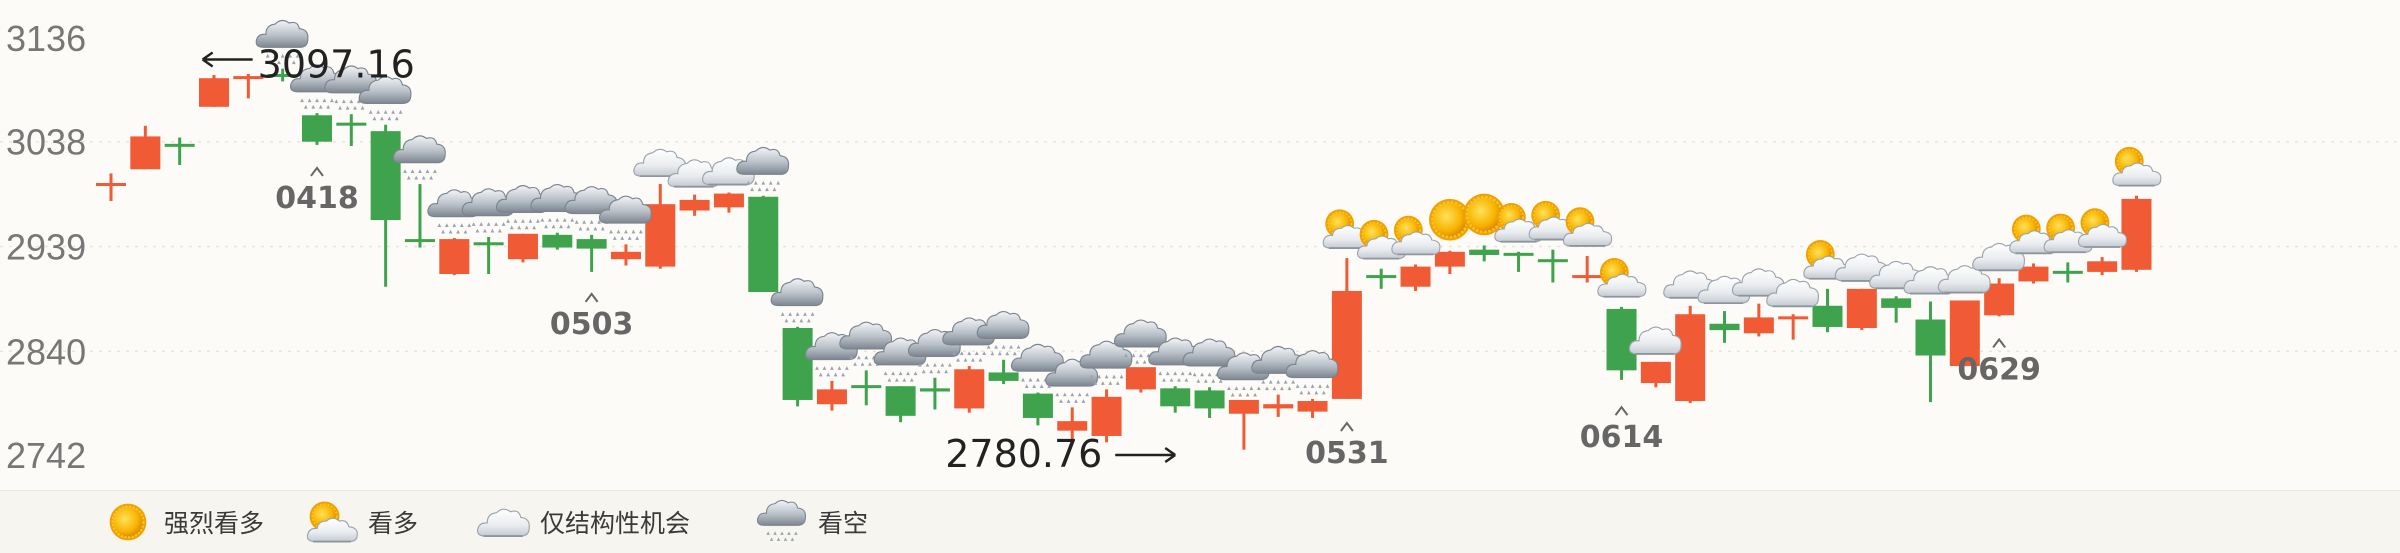 The width and height of the screenshot is (2400, 553). I want to click on date-annotation: 0503, so click(591, 317).